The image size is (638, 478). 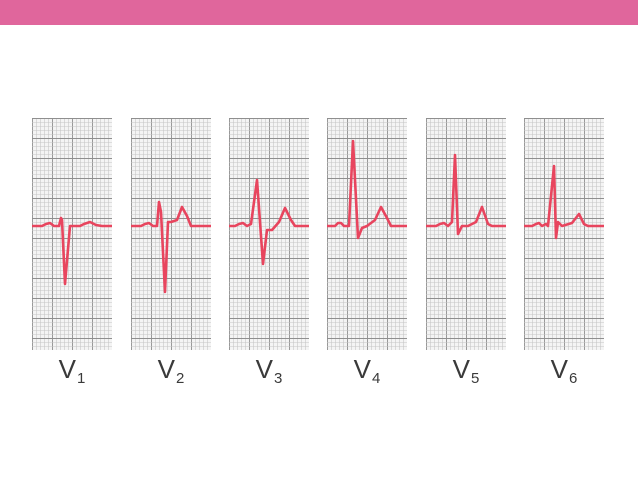 I want to click on ecg-strip-v3, so click(x=269, y=234).